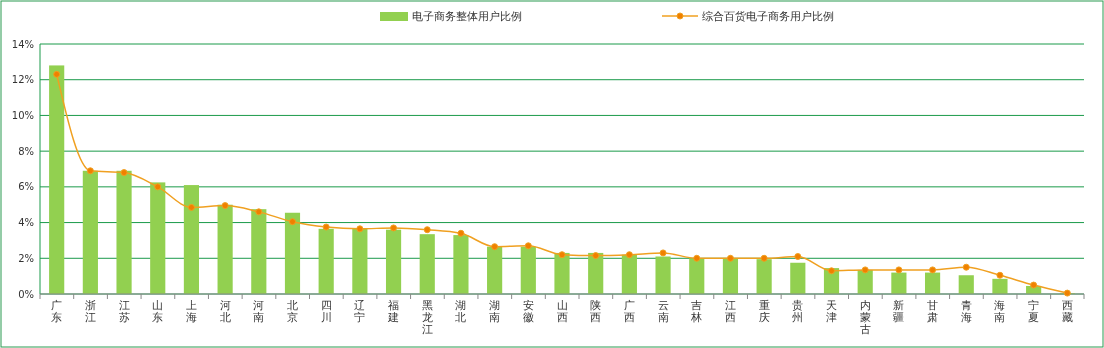 This screenshot has height=348, width=1104. I want to click on x-tick-label: 青海, so click(966, 311).